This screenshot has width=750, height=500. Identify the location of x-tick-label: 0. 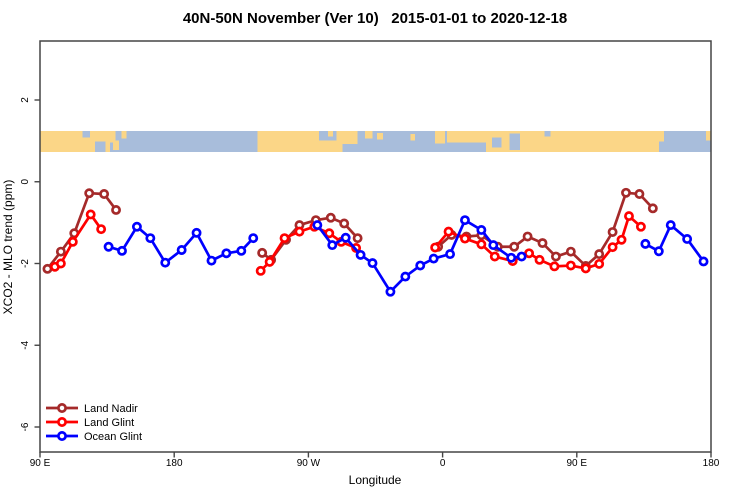
(443, 463).